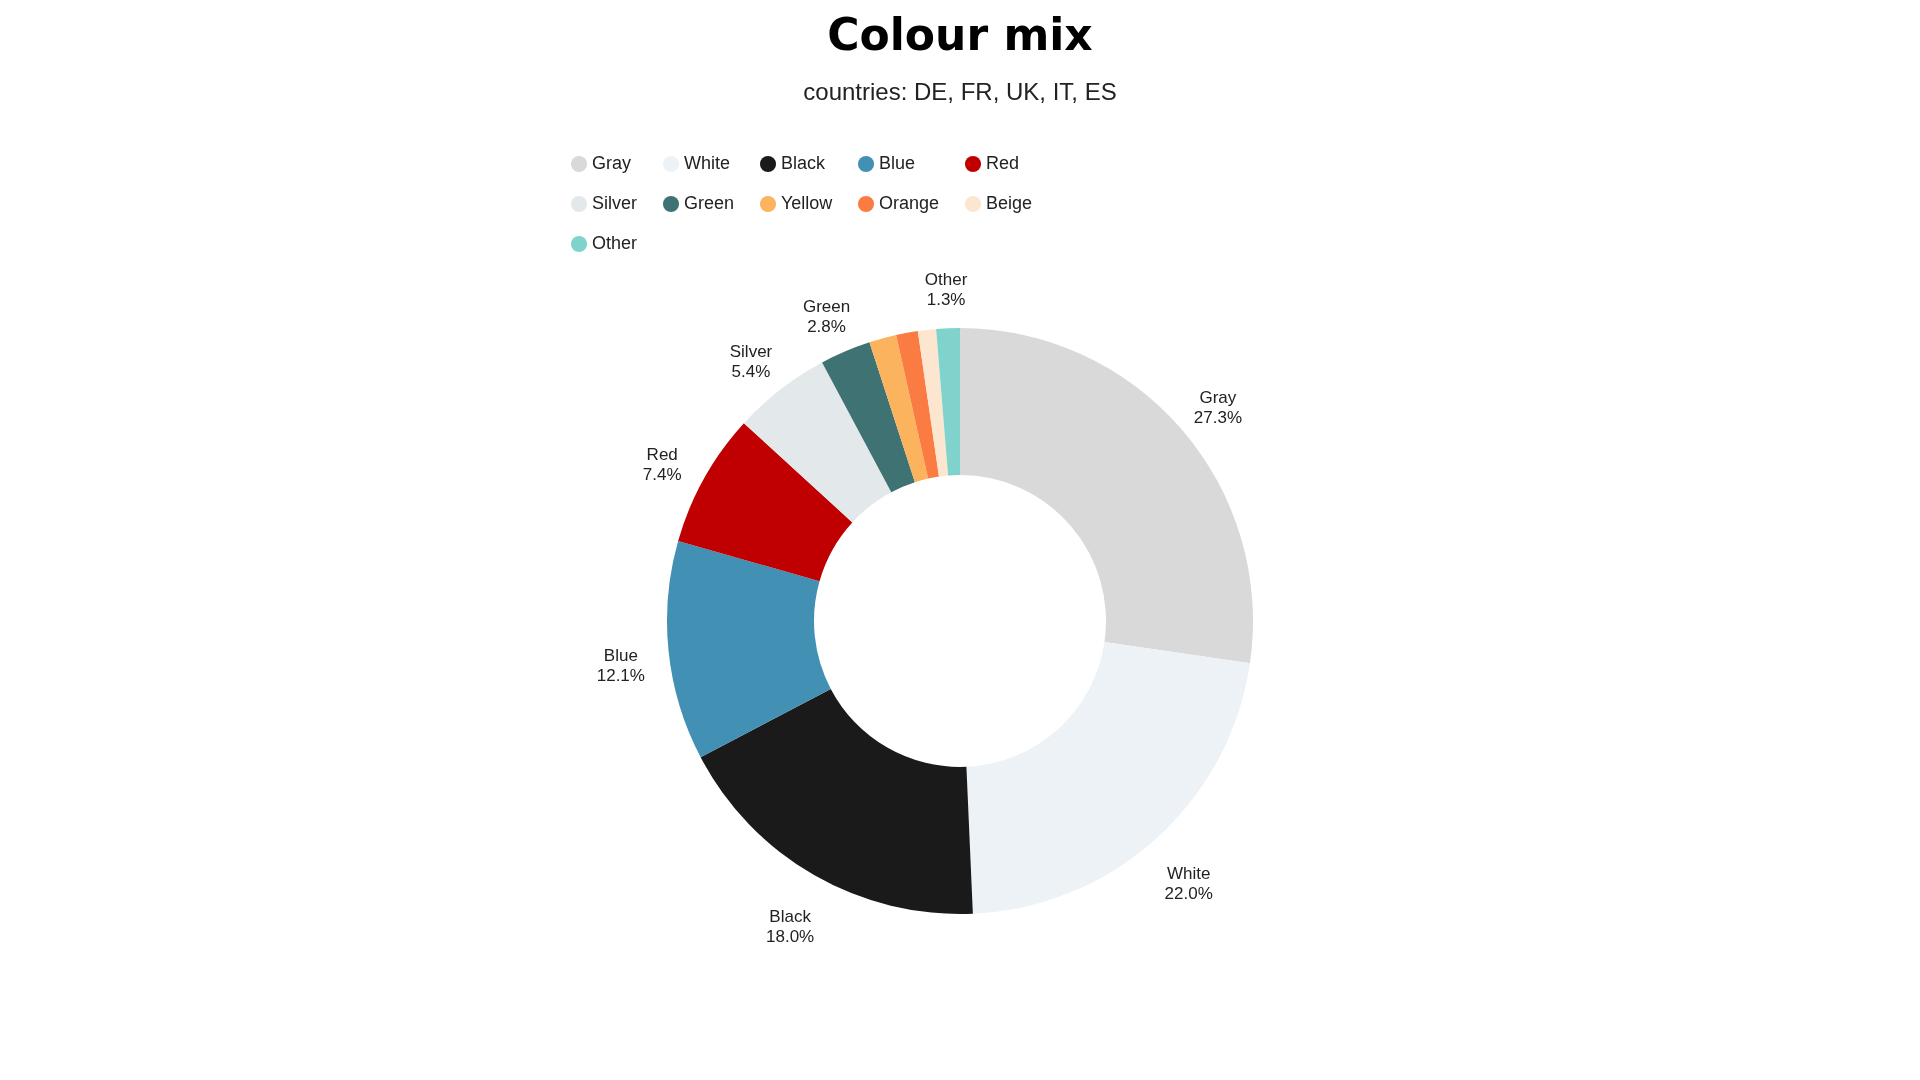 This screenshot has height=1080, width=1920. What do you see at coordinates (909, 203) in the screenshot?
I see `legend-label: Orange` at bounding box center [909, 203].